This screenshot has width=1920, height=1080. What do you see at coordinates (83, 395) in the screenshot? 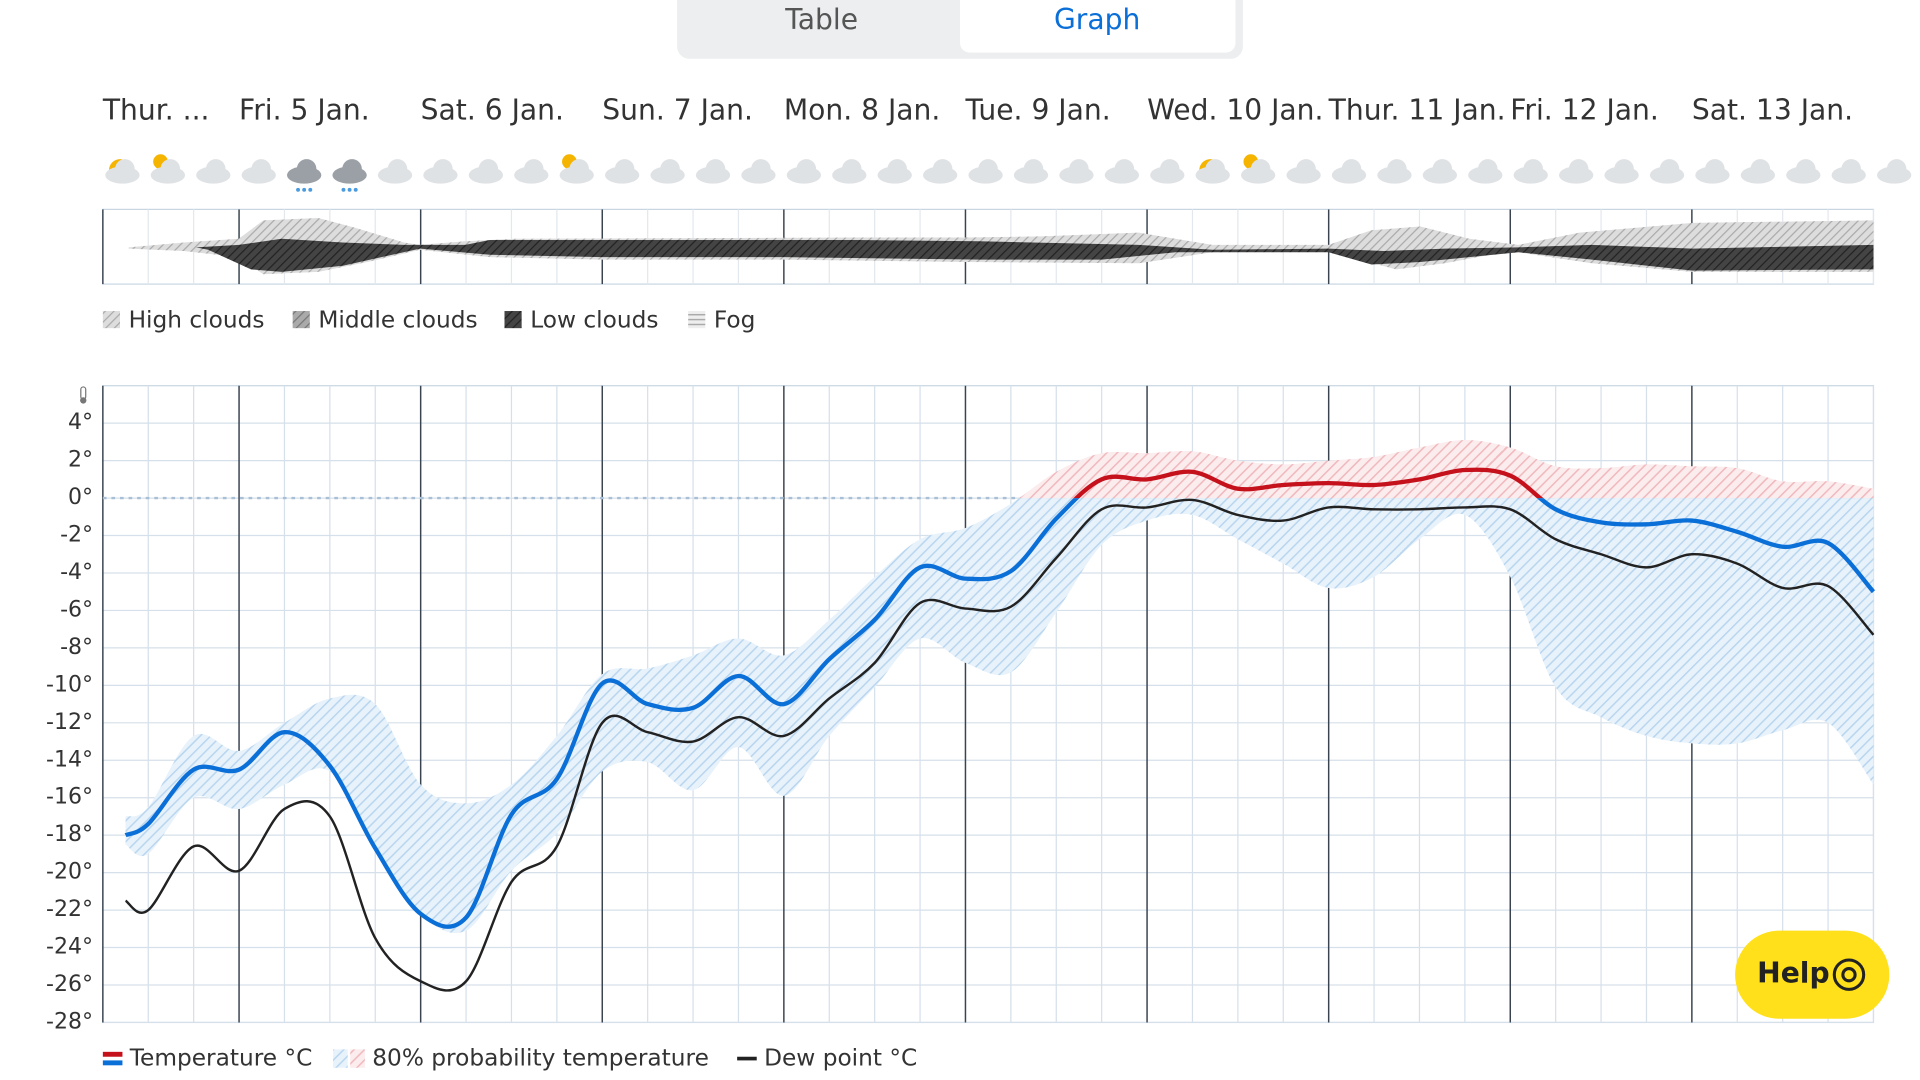
I see `thermometer-icon` at bounding box center [83, 395].